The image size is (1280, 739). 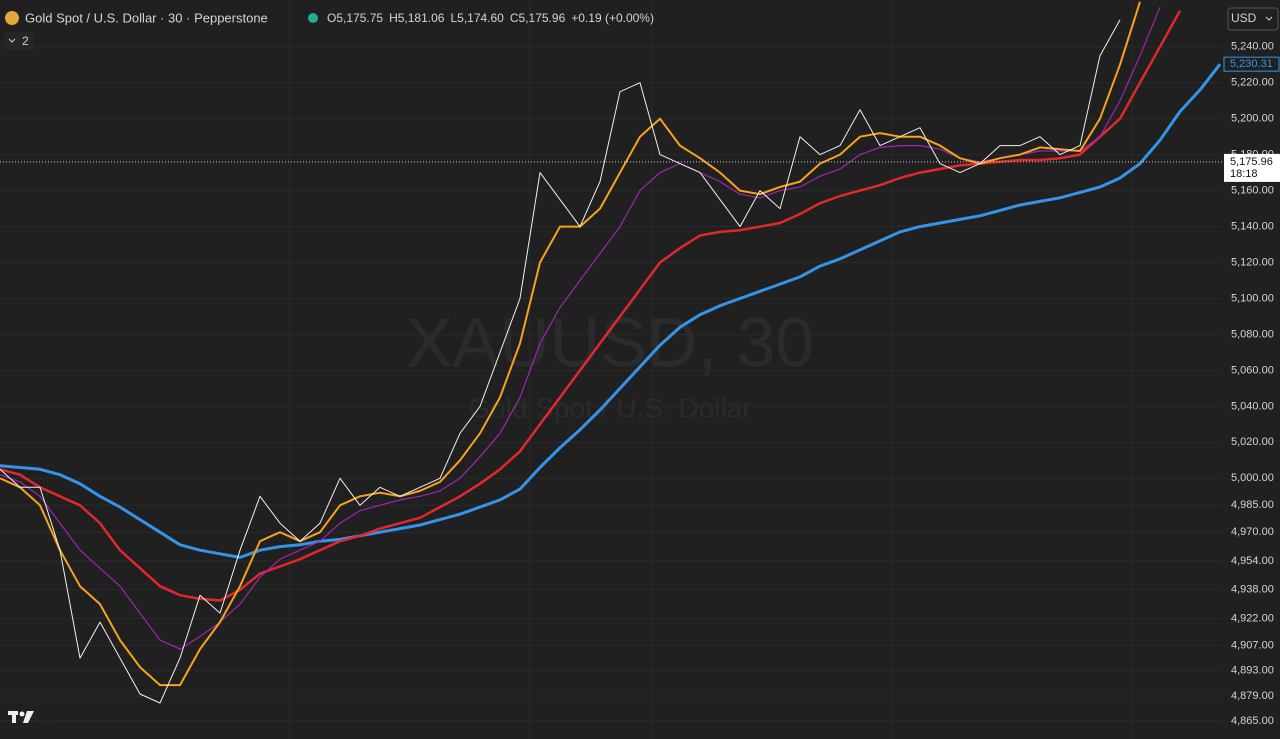 What do you see at coordinates (1252, 645) in the screenshot?
I see `y-tick-label: 4,907.00` at bounding box center [1252, 645].